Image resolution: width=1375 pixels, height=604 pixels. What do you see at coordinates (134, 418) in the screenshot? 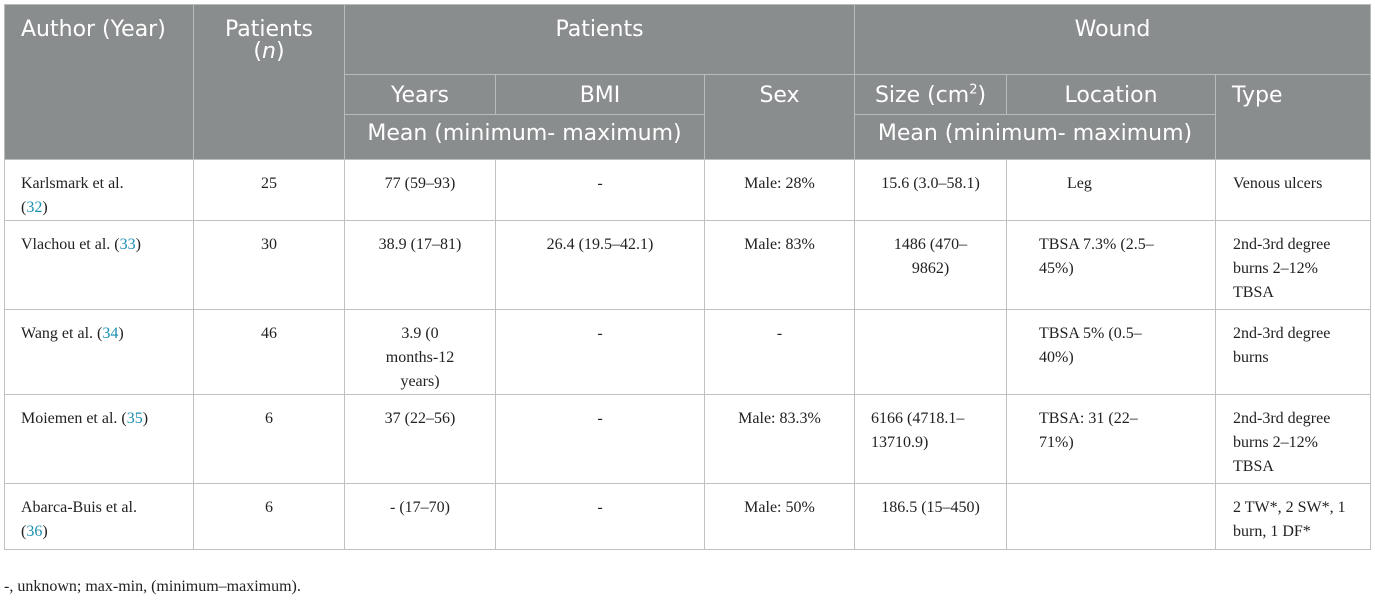
I see `reference-link: 35` at bounding box center [134, 418].